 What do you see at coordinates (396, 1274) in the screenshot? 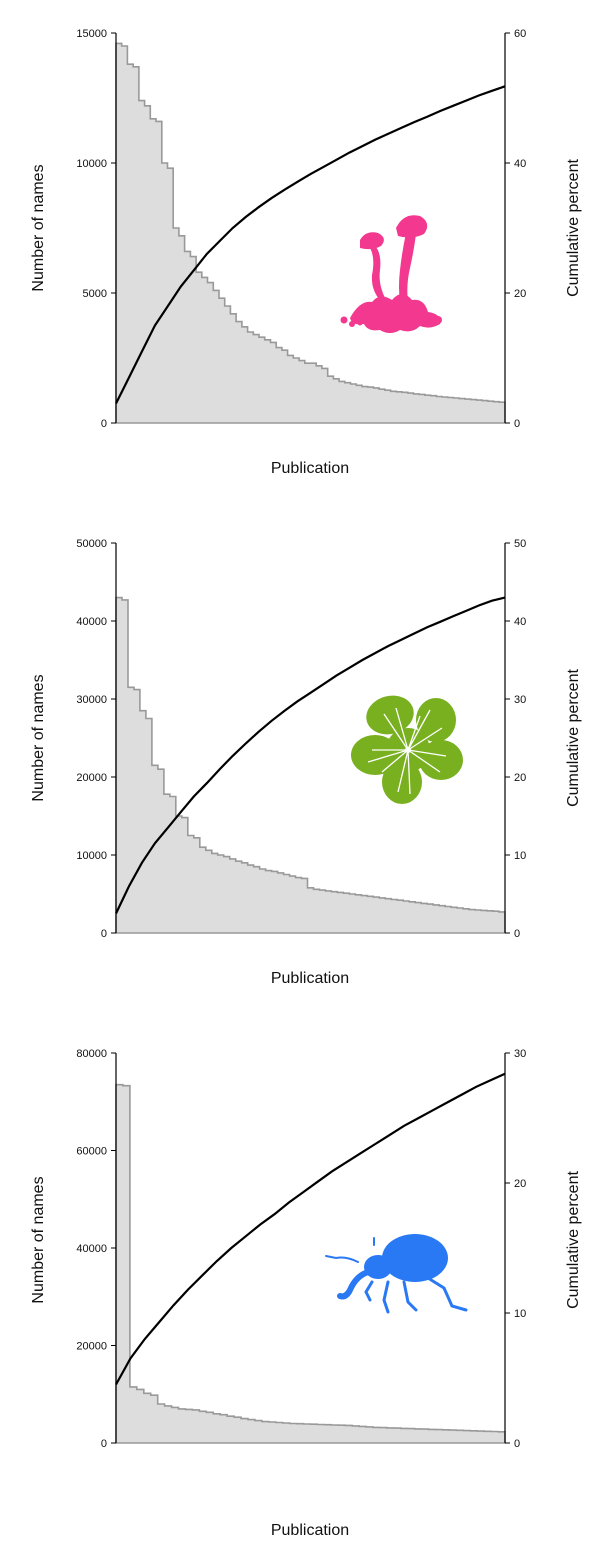
I see `beetle-icon` at bounding box center [396, 1274].